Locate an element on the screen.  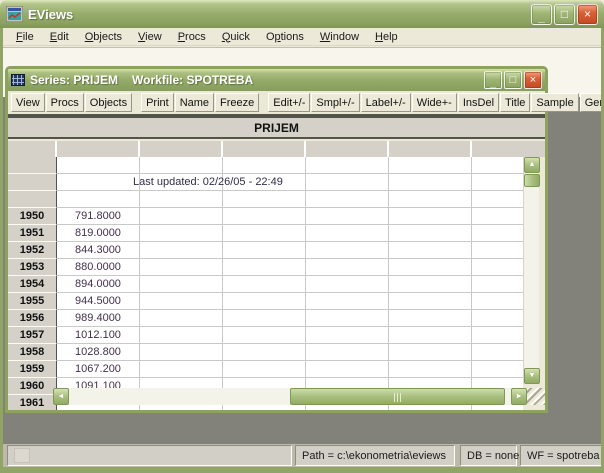
row-value: 844.3000 is located at coordinates (98, 250).